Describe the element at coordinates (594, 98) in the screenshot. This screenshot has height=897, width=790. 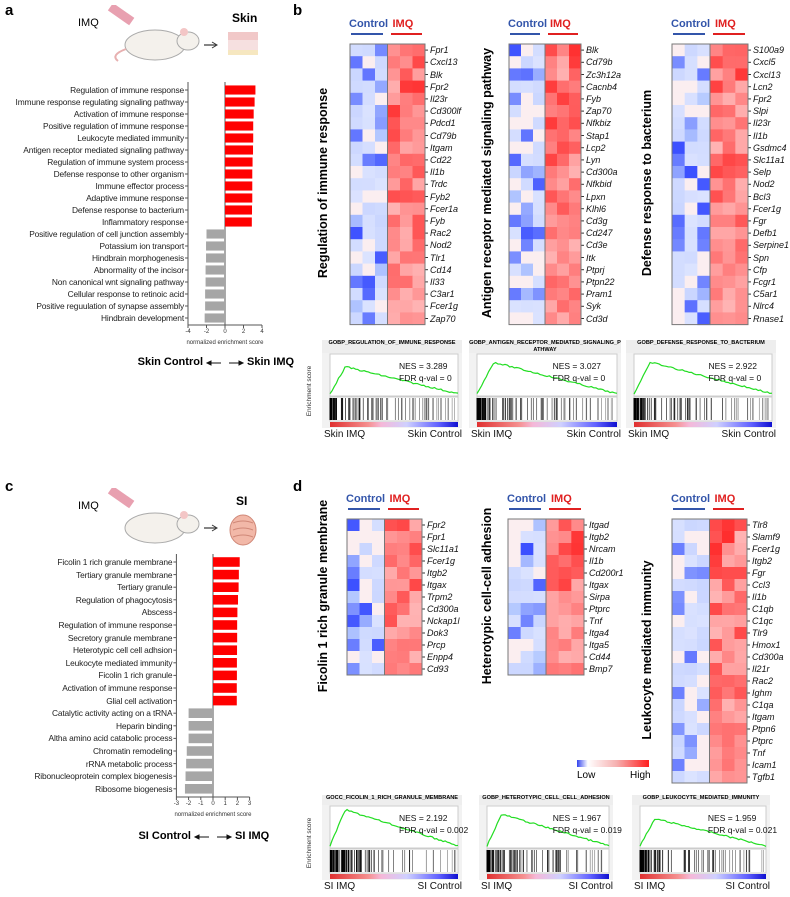
I see `gene-label: Fyb` at that location.